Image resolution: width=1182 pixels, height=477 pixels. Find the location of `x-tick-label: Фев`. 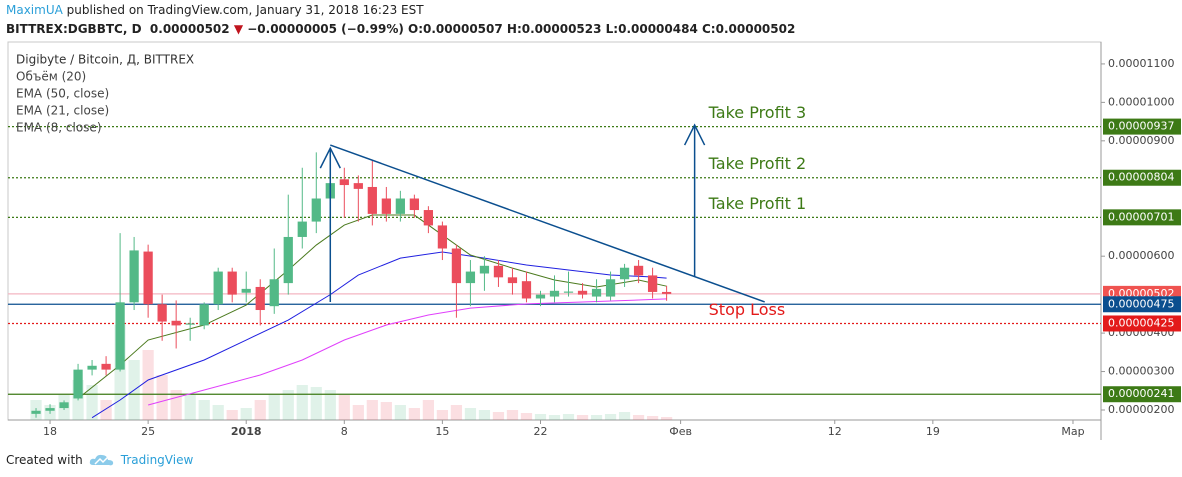

x-tick-label: Фев is located at coordinates (680, 431).